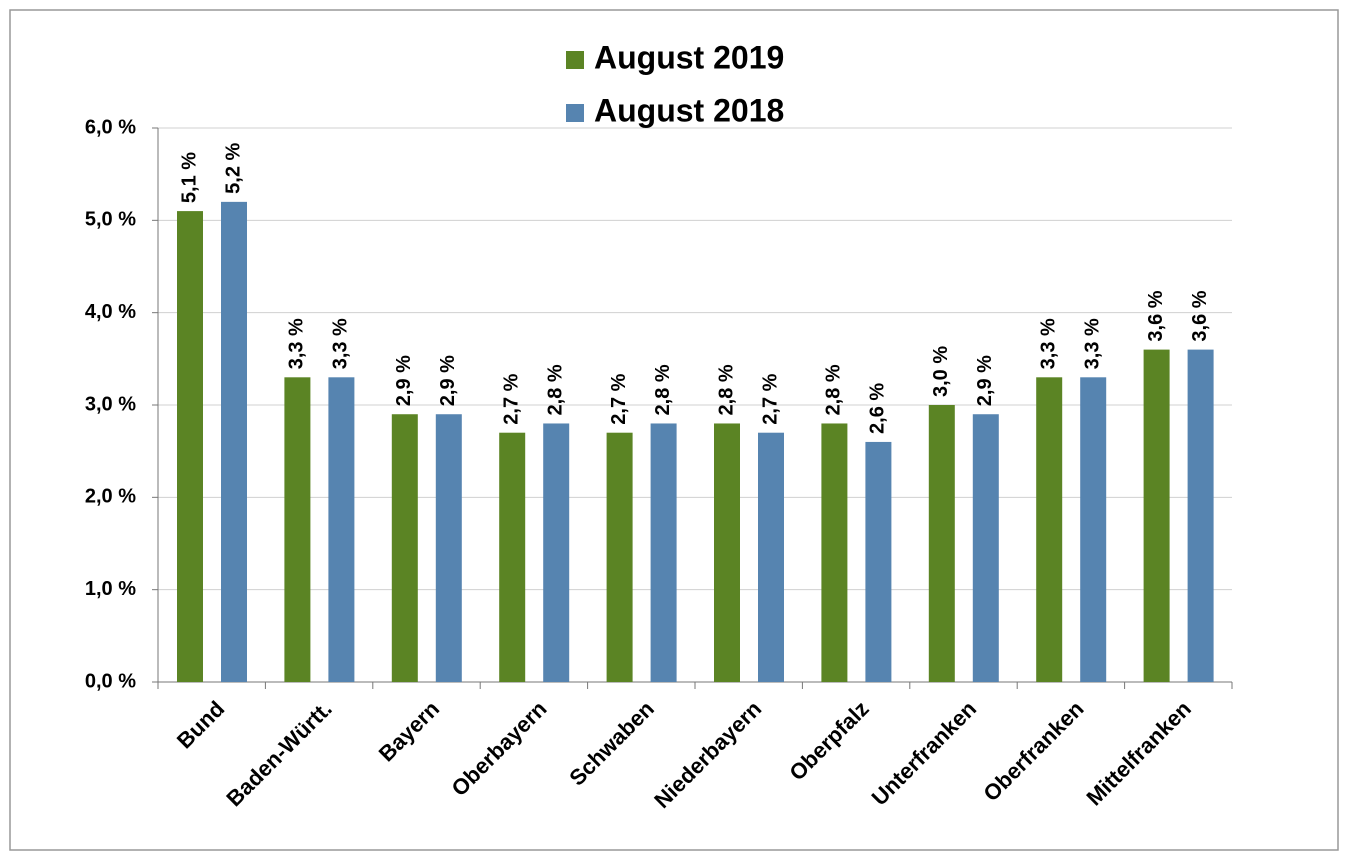 Image resolution: width=1348 pixels, height=860 pixels. I want to click on legend-label: August 2018, so click(689, 110).